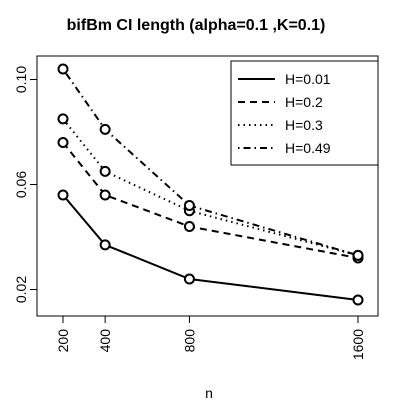  What do you see at coordinates (308, 79) in the screenshot?
I see `legend-label: H=0.01` at bounding box center [308, 79].